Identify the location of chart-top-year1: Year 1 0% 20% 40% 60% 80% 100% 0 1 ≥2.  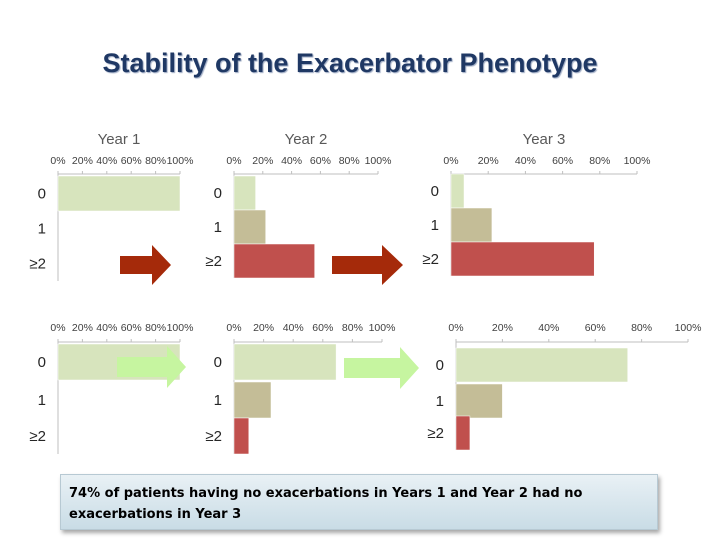
(111, 206).